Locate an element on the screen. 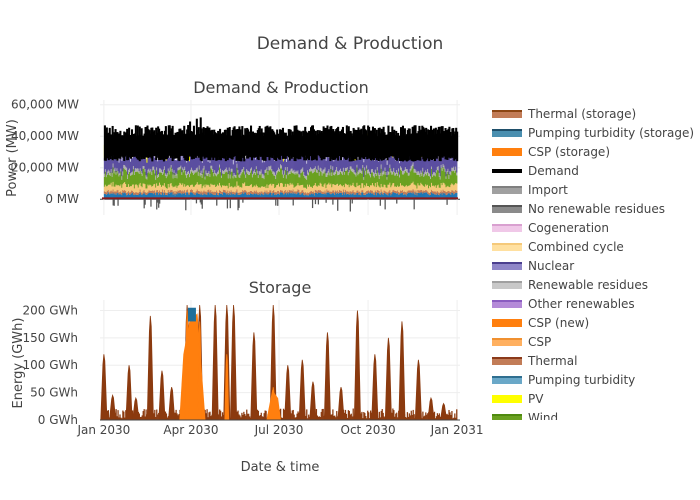  legend-item: Wind is located at coordinates (525, 414).